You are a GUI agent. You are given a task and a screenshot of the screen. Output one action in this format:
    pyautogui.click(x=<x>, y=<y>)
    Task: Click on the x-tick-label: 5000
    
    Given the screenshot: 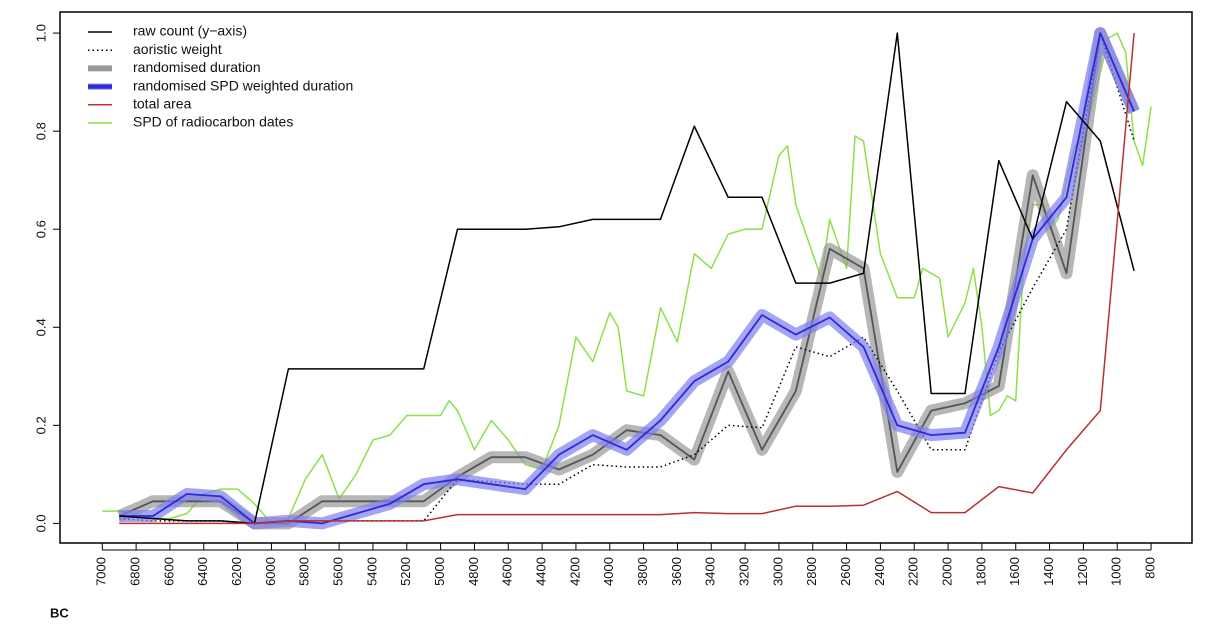 What is the action you would take?
    pyautogui.click(x=439, y=571)
    